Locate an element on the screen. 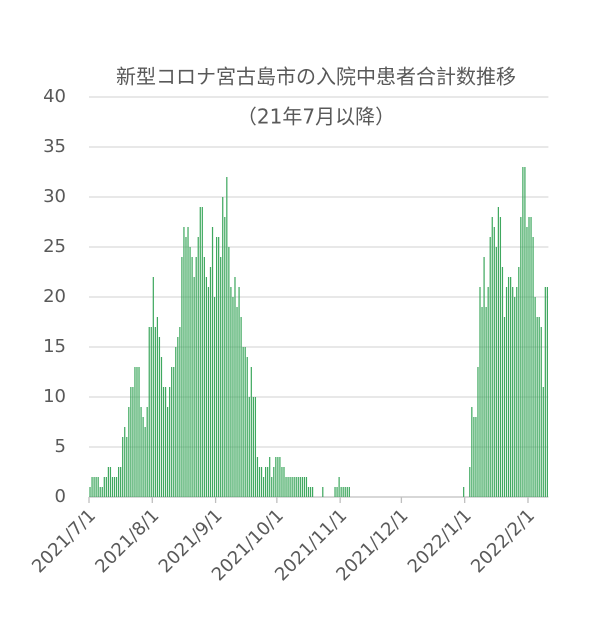  y-tick-label: 25 is located at coordinates (54, 246).